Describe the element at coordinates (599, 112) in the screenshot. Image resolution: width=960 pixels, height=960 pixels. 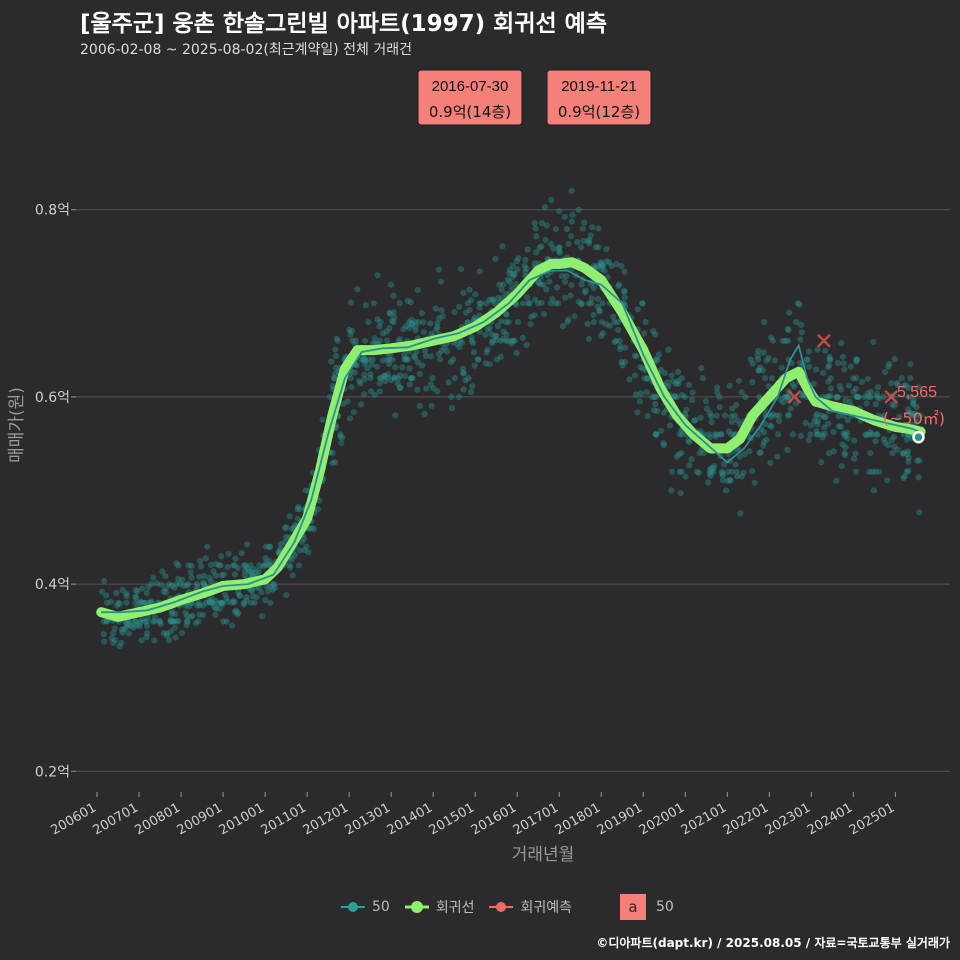
I see `callout-price: 0.9억(12층)` at that location.